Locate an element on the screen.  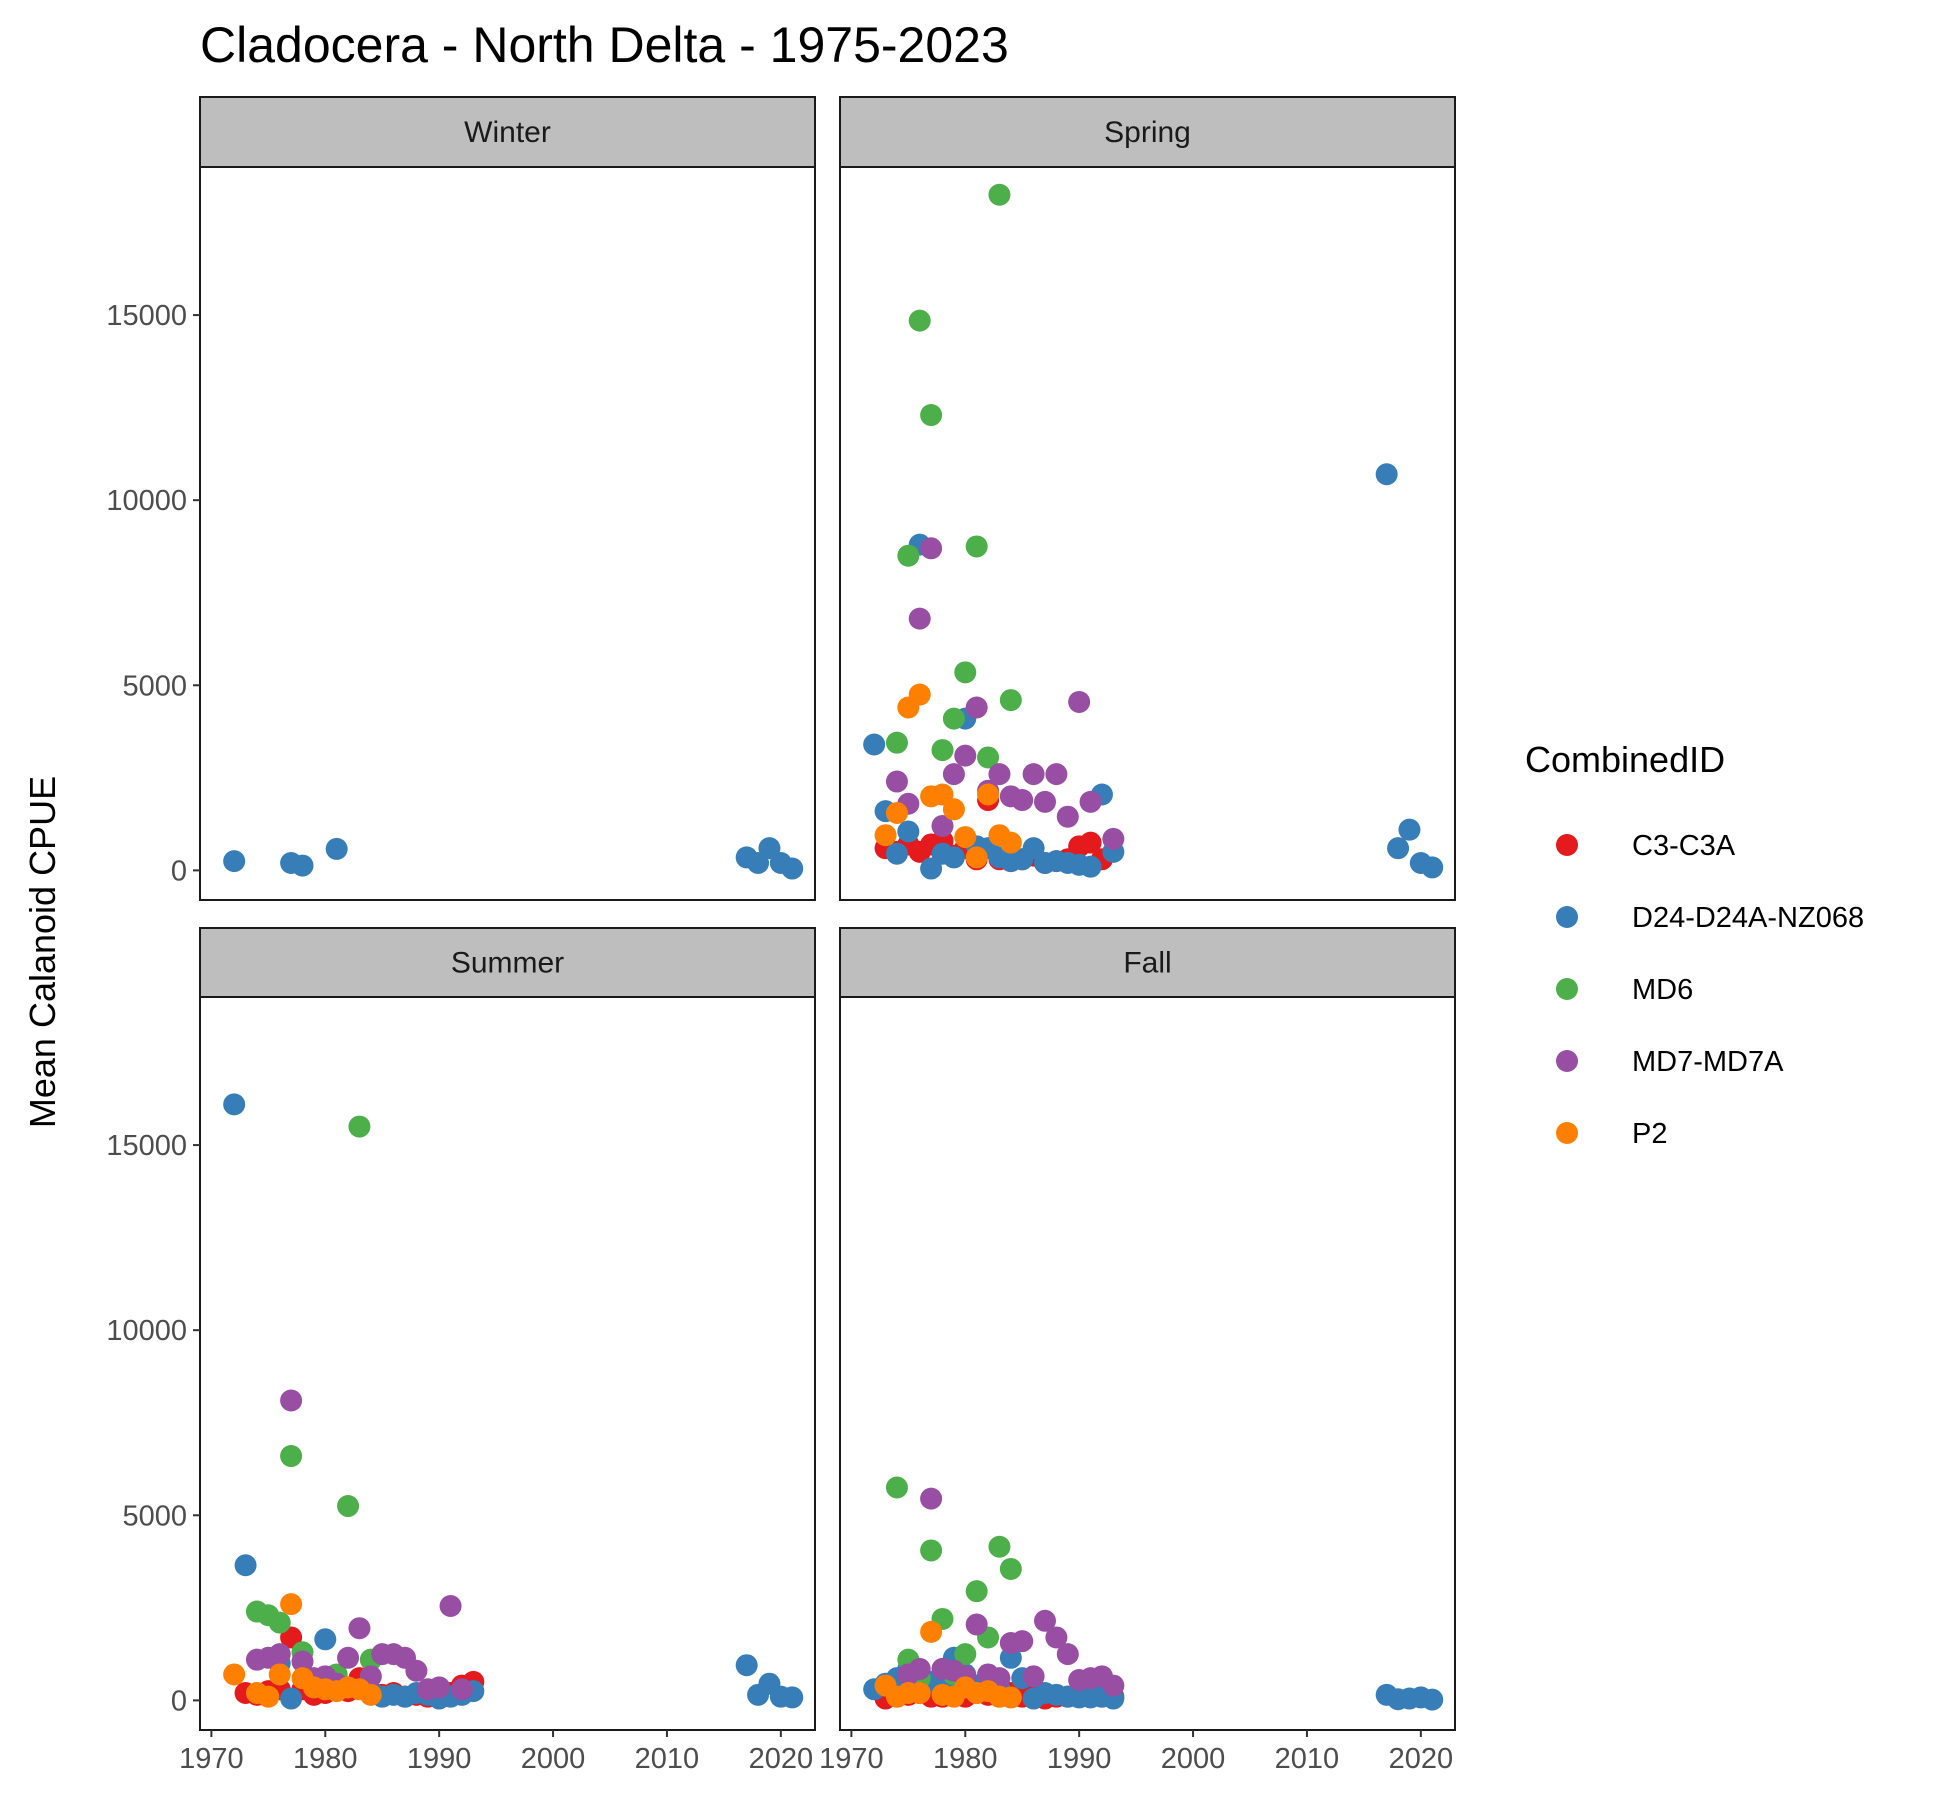
x-tick-label: 1980 is located at coordinates (965, 1759).